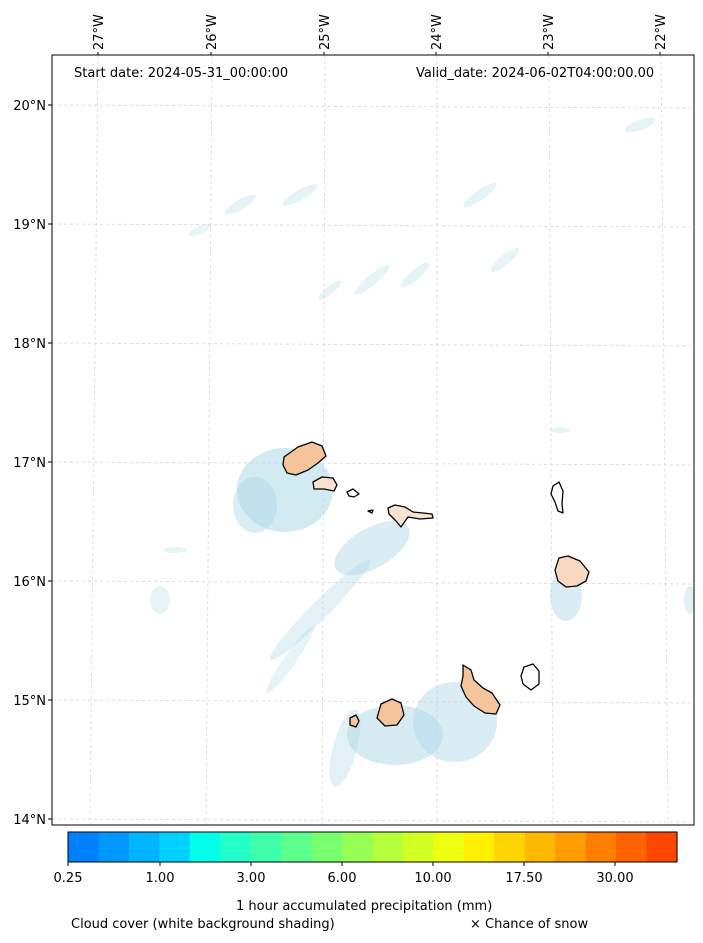  What do you see at coordinates (212, 32) in the screenshot?
I see `lon-label: 26°W` at bounding box center [212, 32].